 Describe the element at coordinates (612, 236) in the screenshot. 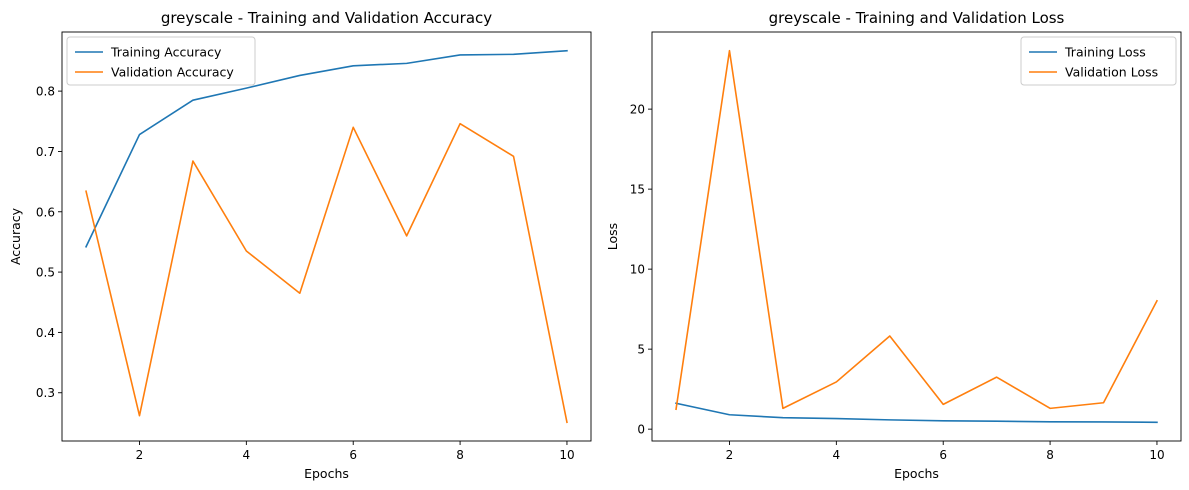

I see `y-axis-label: Loss` at that location.